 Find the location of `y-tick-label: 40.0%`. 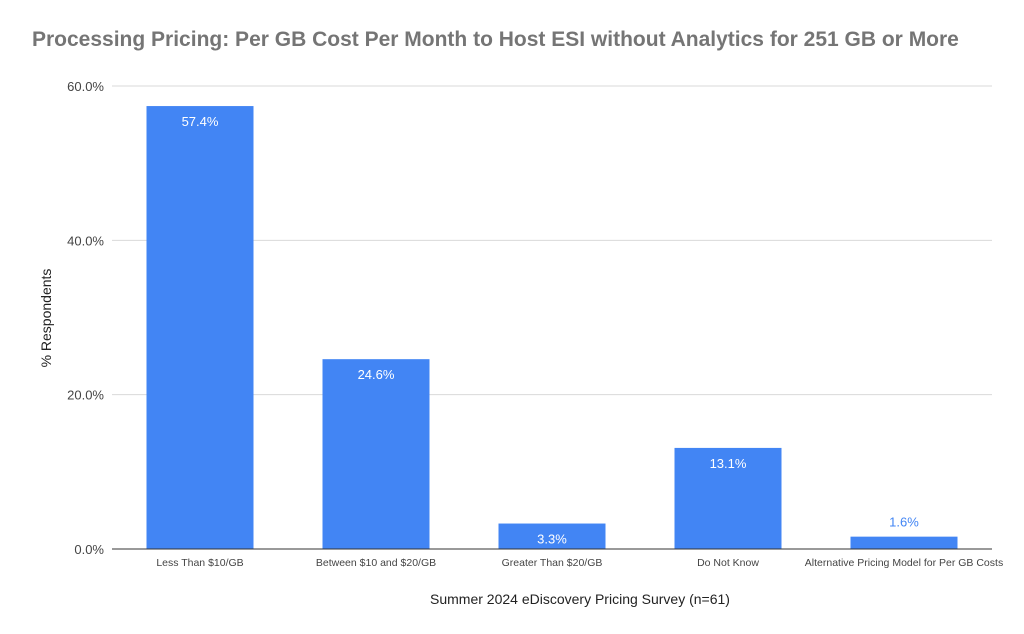

y-tick-label: 40.0% is located at coordinates (85, 240).